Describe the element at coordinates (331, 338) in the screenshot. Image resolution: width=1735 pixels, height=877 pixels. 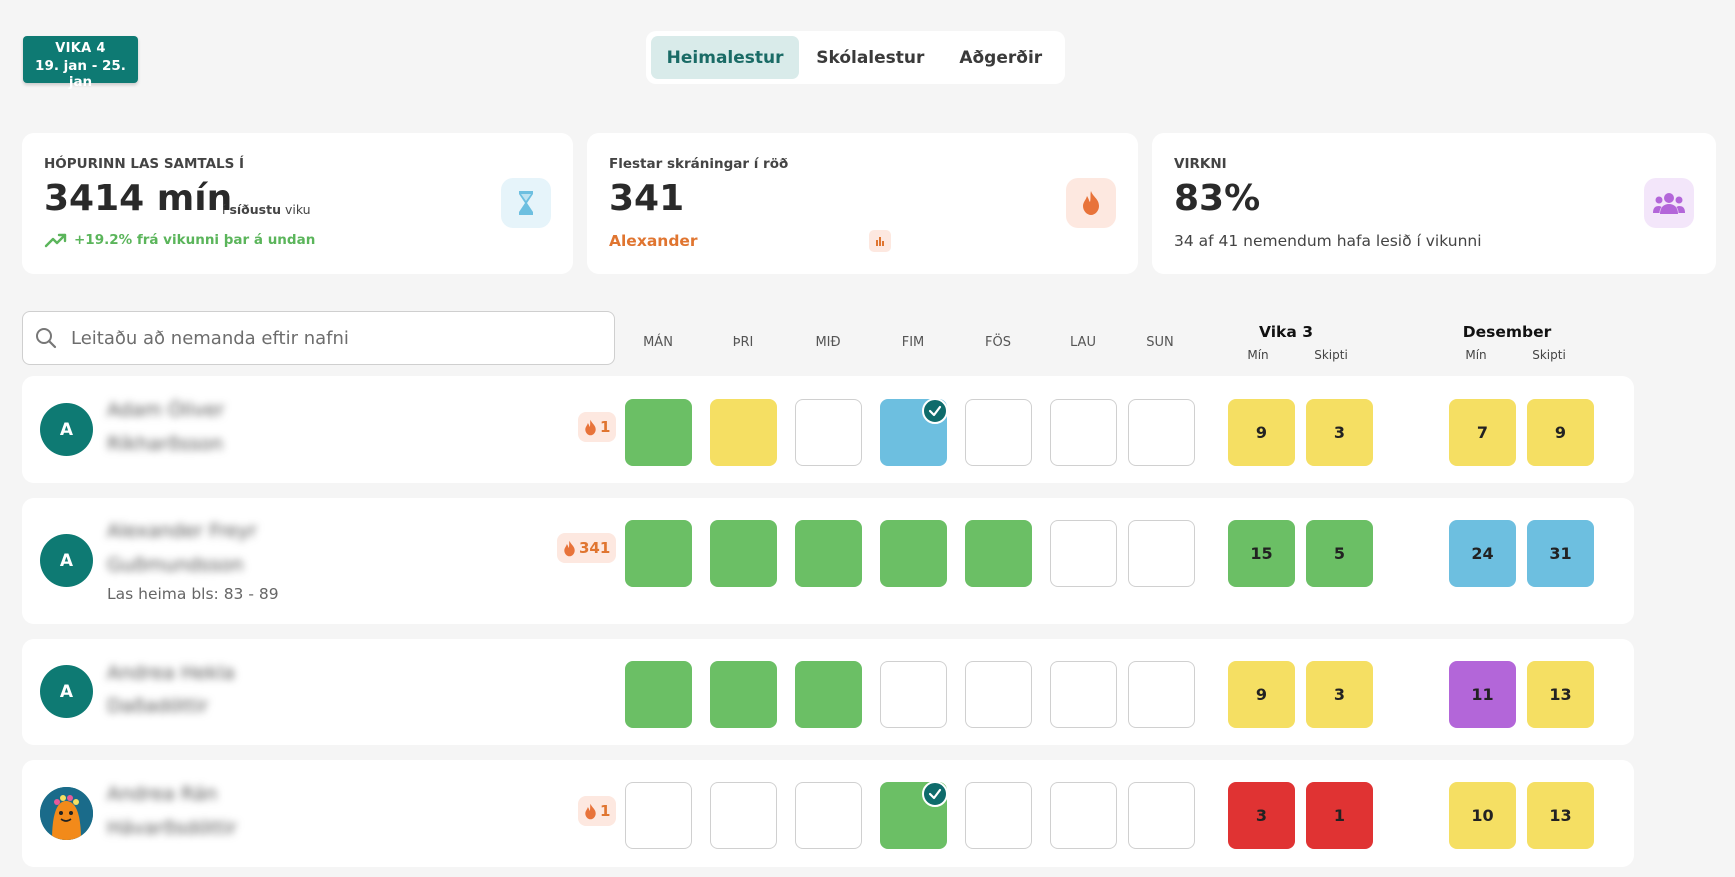
I see `search-input` at that location.